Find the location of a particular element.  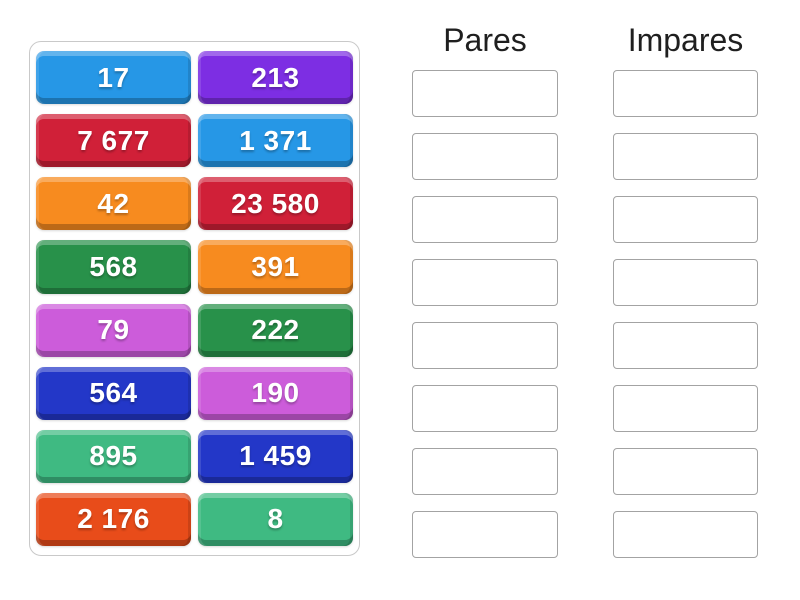

number-tile: 17 is located at coordinates (113, 78).